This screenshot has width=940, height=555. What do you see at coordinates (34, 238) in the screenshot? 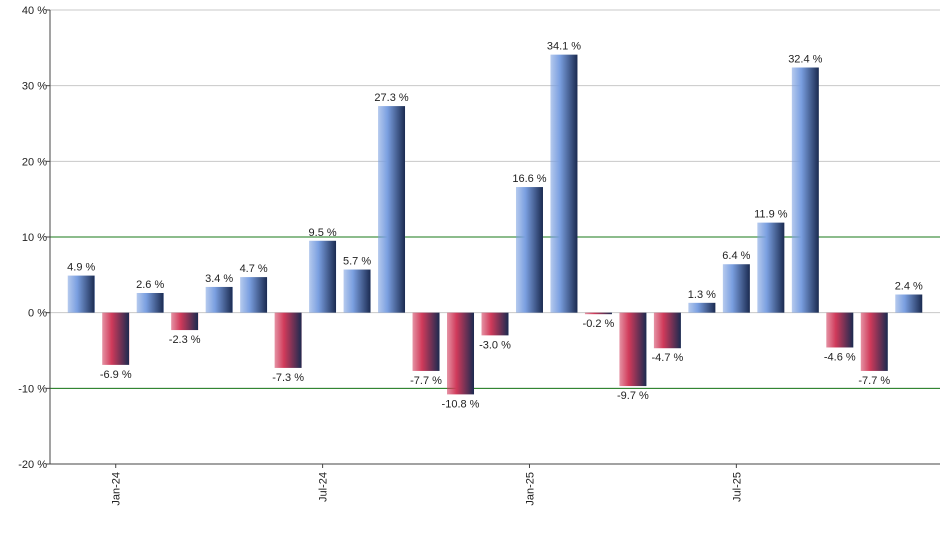
I see `y-tick-label: 10 %` at bounding box center [34, 238].